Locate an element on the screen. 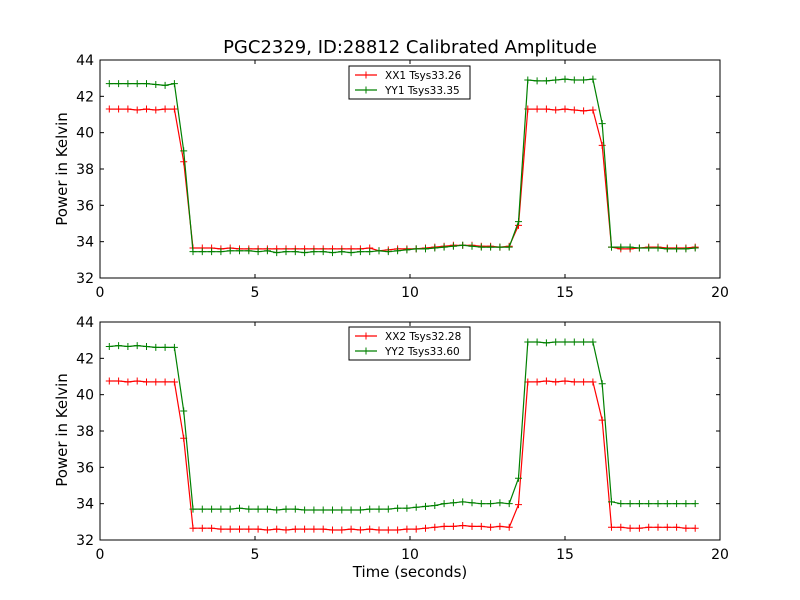  legend-label: YY2 Tsys33.60 is located at coordinates (422, 352).